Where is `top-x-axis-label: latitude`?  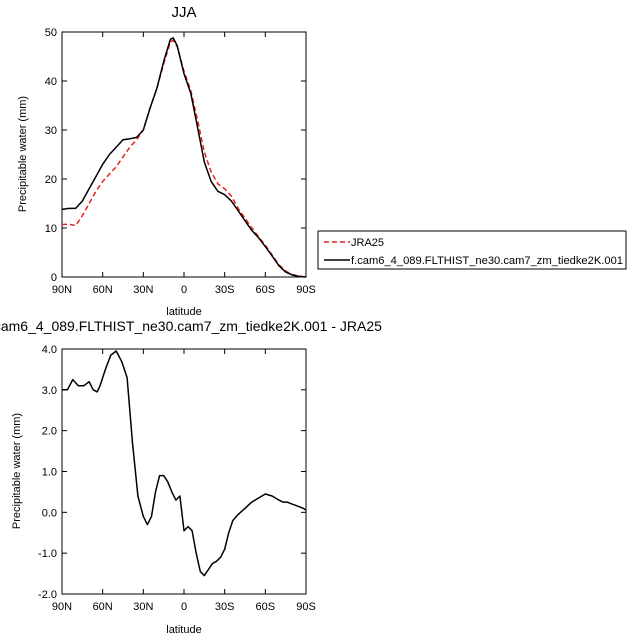
top-x-axis-label: latitude is located at coordinates (183, 312).